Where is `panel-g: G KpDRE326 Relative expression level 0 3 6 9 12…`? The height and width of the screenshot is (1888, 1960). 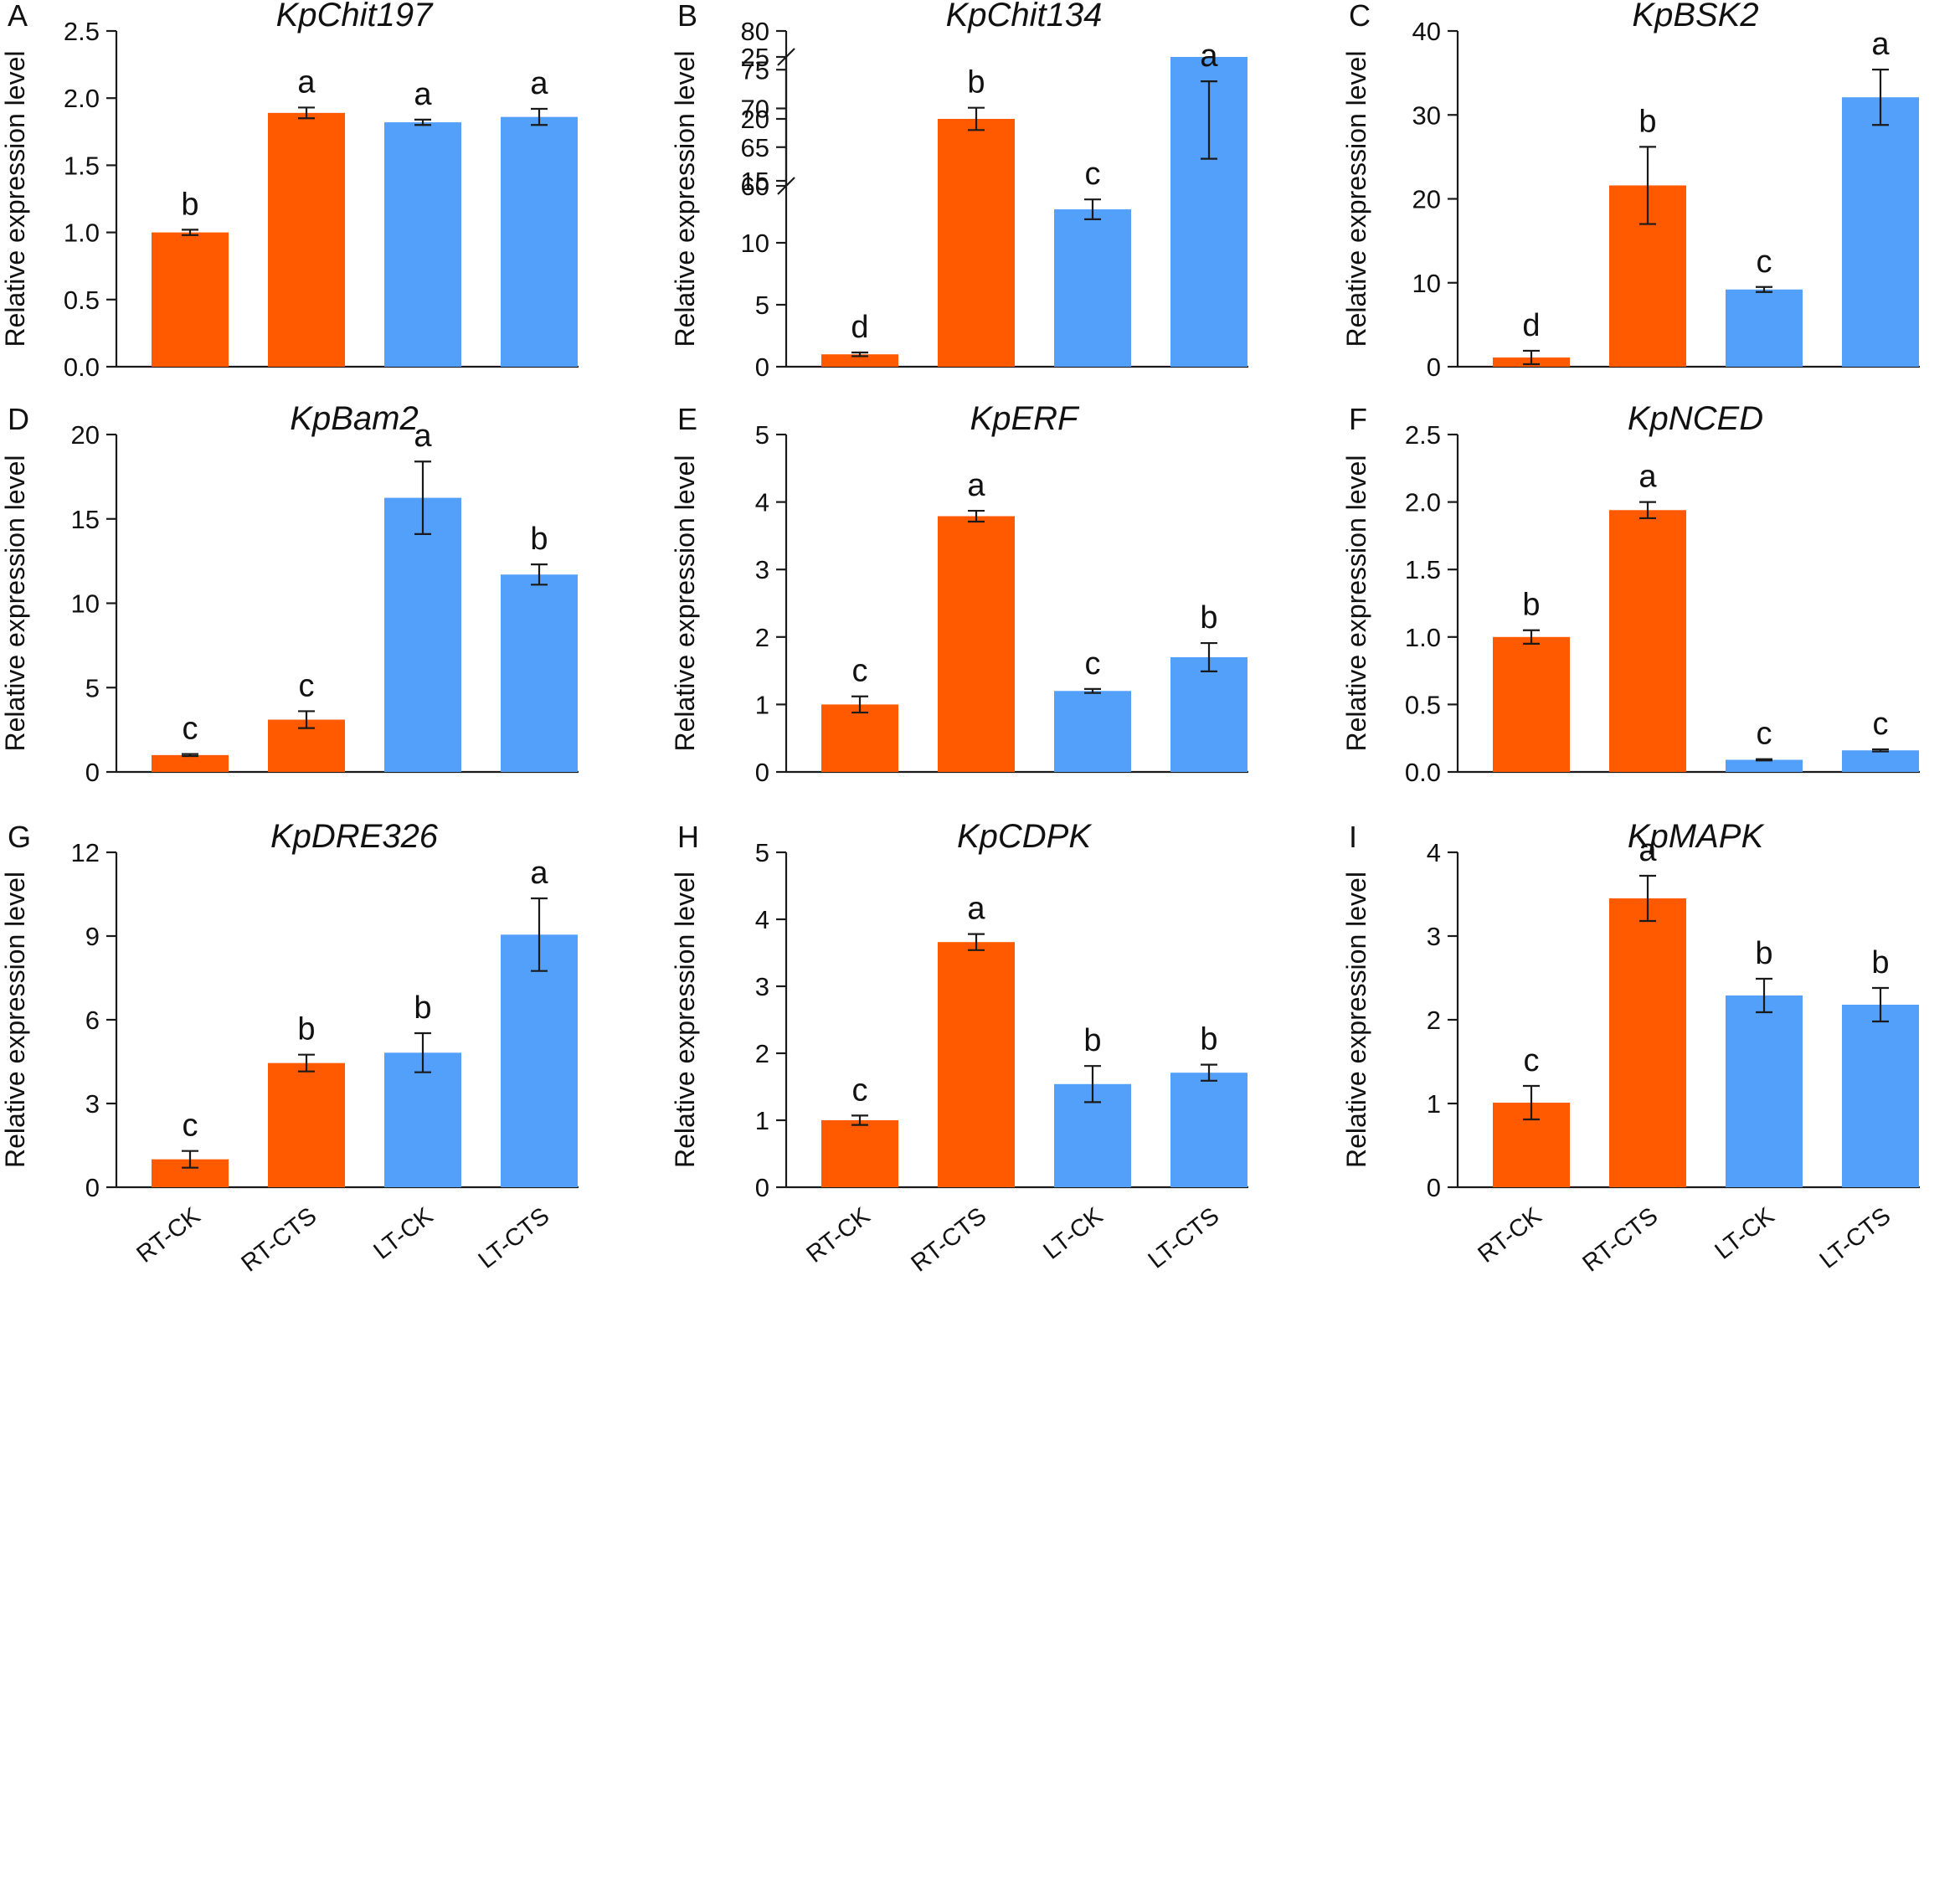 panel-g: G KpDRE326 Relative expression level 0 3 6 9 12… is located at coordinates (289, 1048).